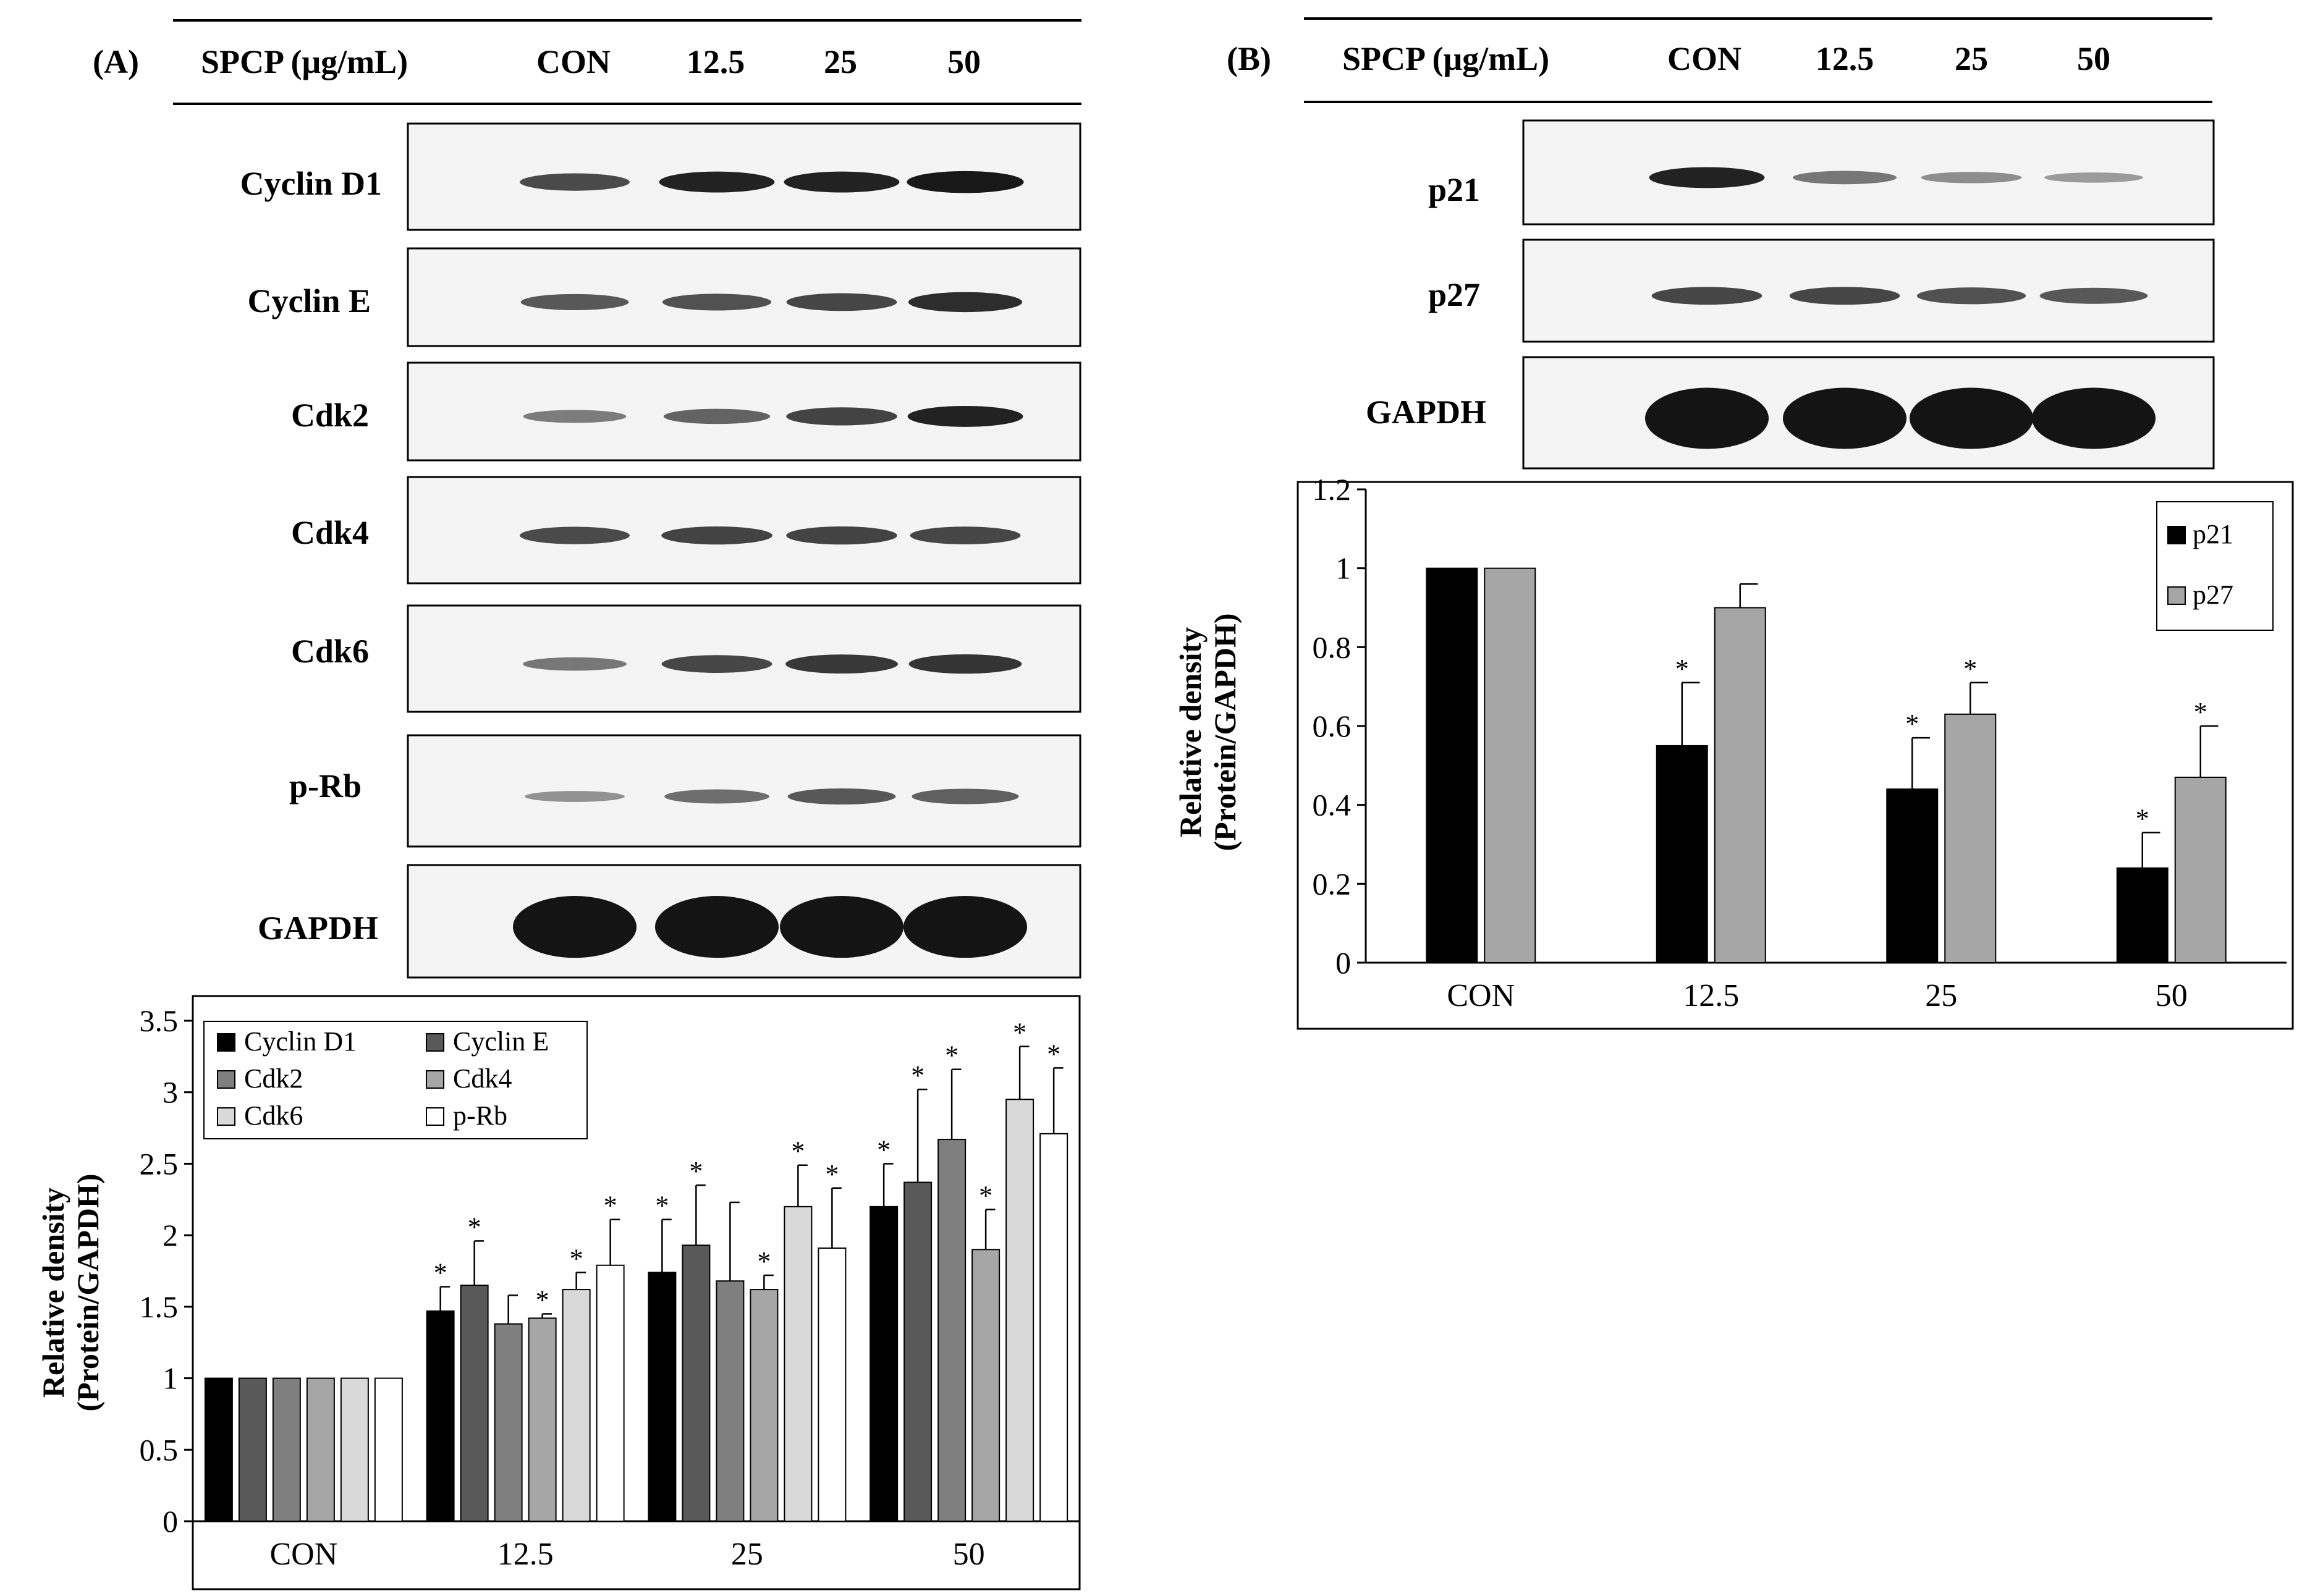 The height and width of the screenshot is (1596, 2302). What do you see at coordinates (2093, 59) in the screenshot?
I see `panel-b-lane-label: 50` at bounding box center [2093, 59].